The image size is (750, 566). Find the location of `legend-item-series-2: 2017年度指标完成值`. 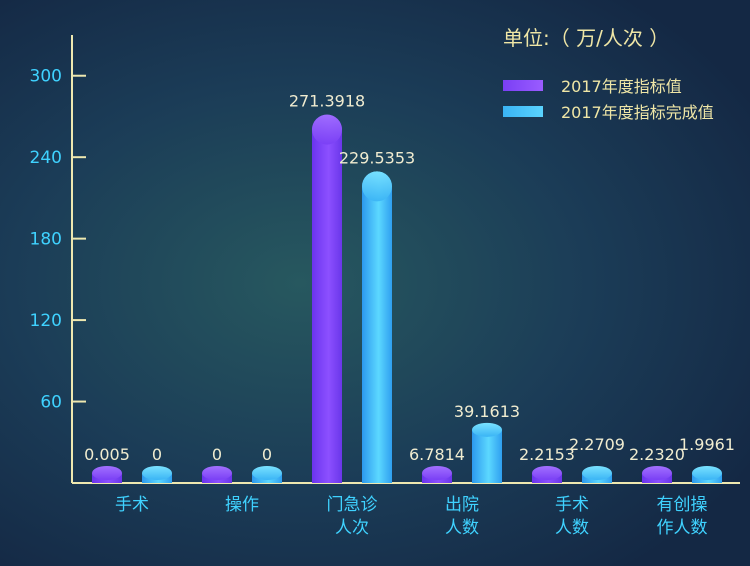

legend-item-series-2: 2017年度指标完成值 is located at coordinates (608, 111).